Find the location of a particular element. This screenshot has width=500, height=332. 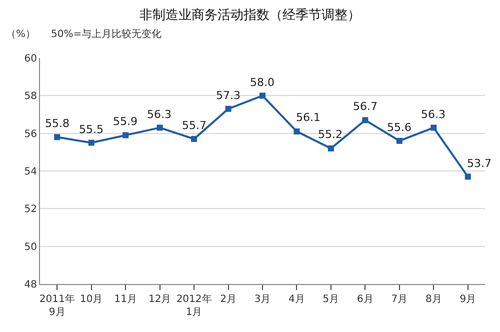

x-tick-label: 2011年 9月 is located at coordinates (57, 305).